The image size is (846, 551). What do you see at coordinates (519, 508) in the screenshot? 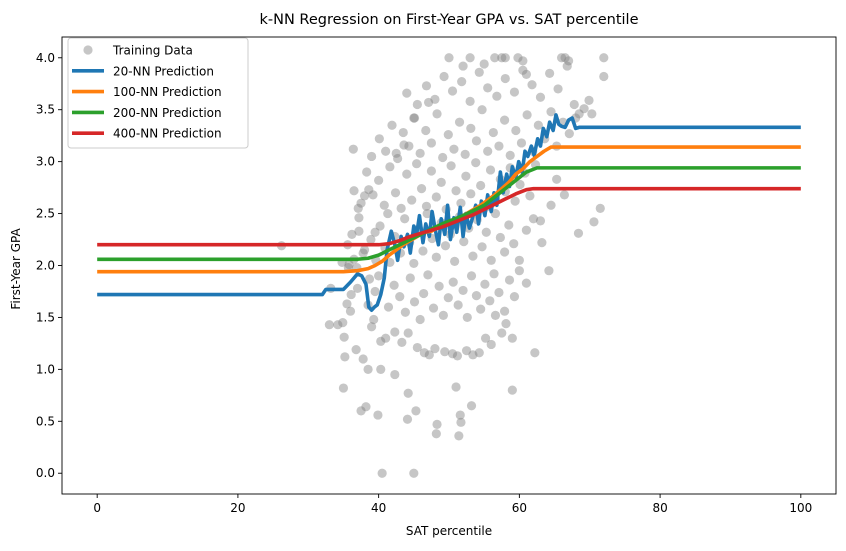
I see `x-tick-label: 60` at bounding box center [519, 508].